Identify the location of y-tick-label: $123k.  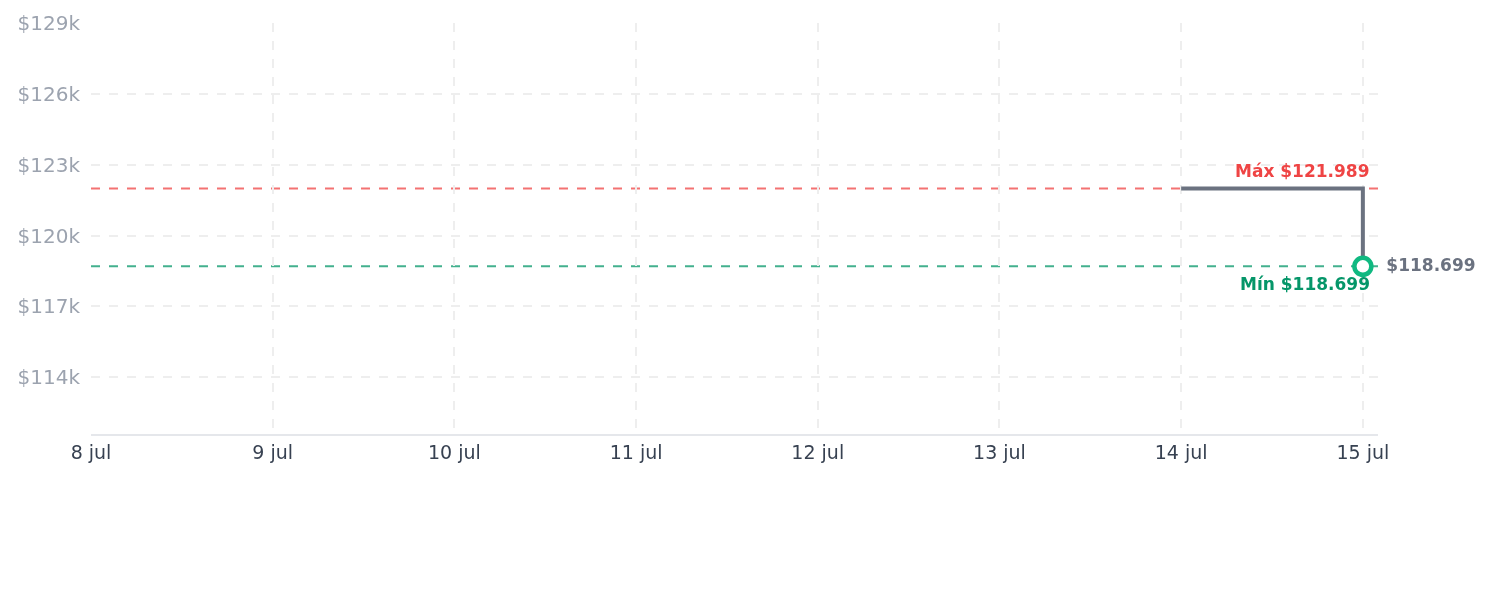
(49, 164).